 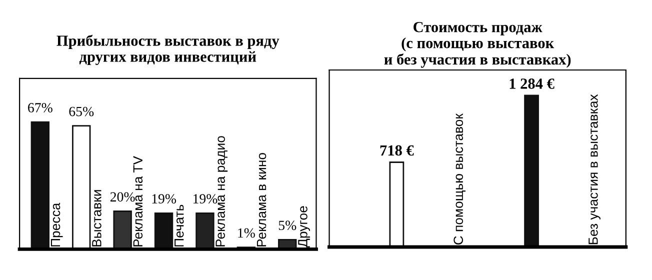 What do you see at coordinates (397, 150) in the screenshot?
I see `data-label: 718 €` at bounding box center [397, 150].